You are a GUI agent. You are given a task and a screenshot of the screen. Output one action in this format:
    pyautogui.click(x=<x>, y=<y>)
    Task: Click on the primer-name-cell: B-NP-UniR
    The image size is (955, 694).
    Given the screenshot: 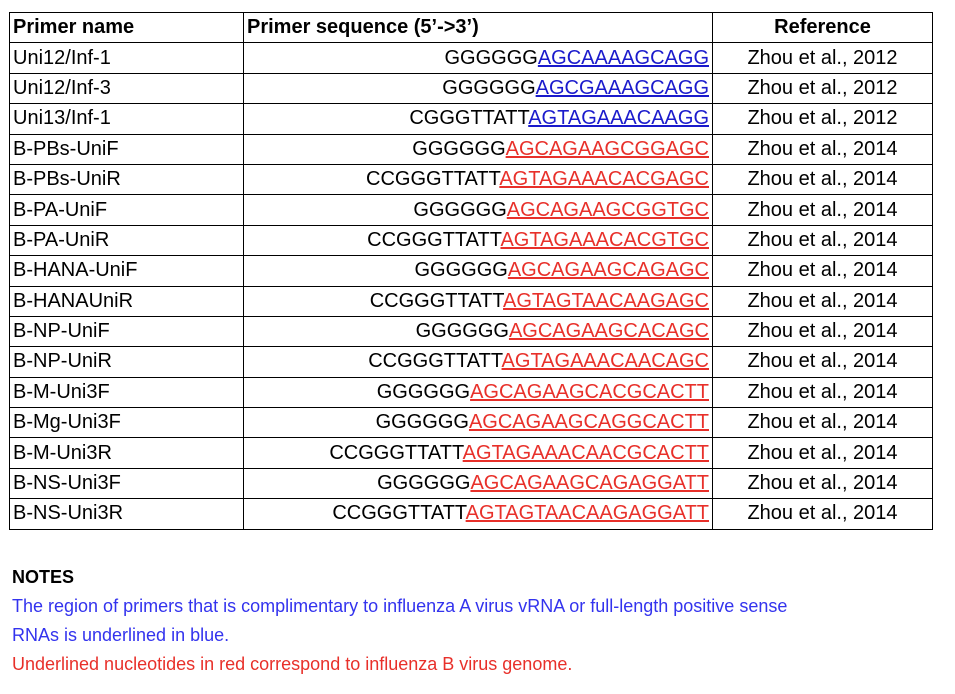 What is the action you would take?
    pyautogui.click(x=126, y=362)
    